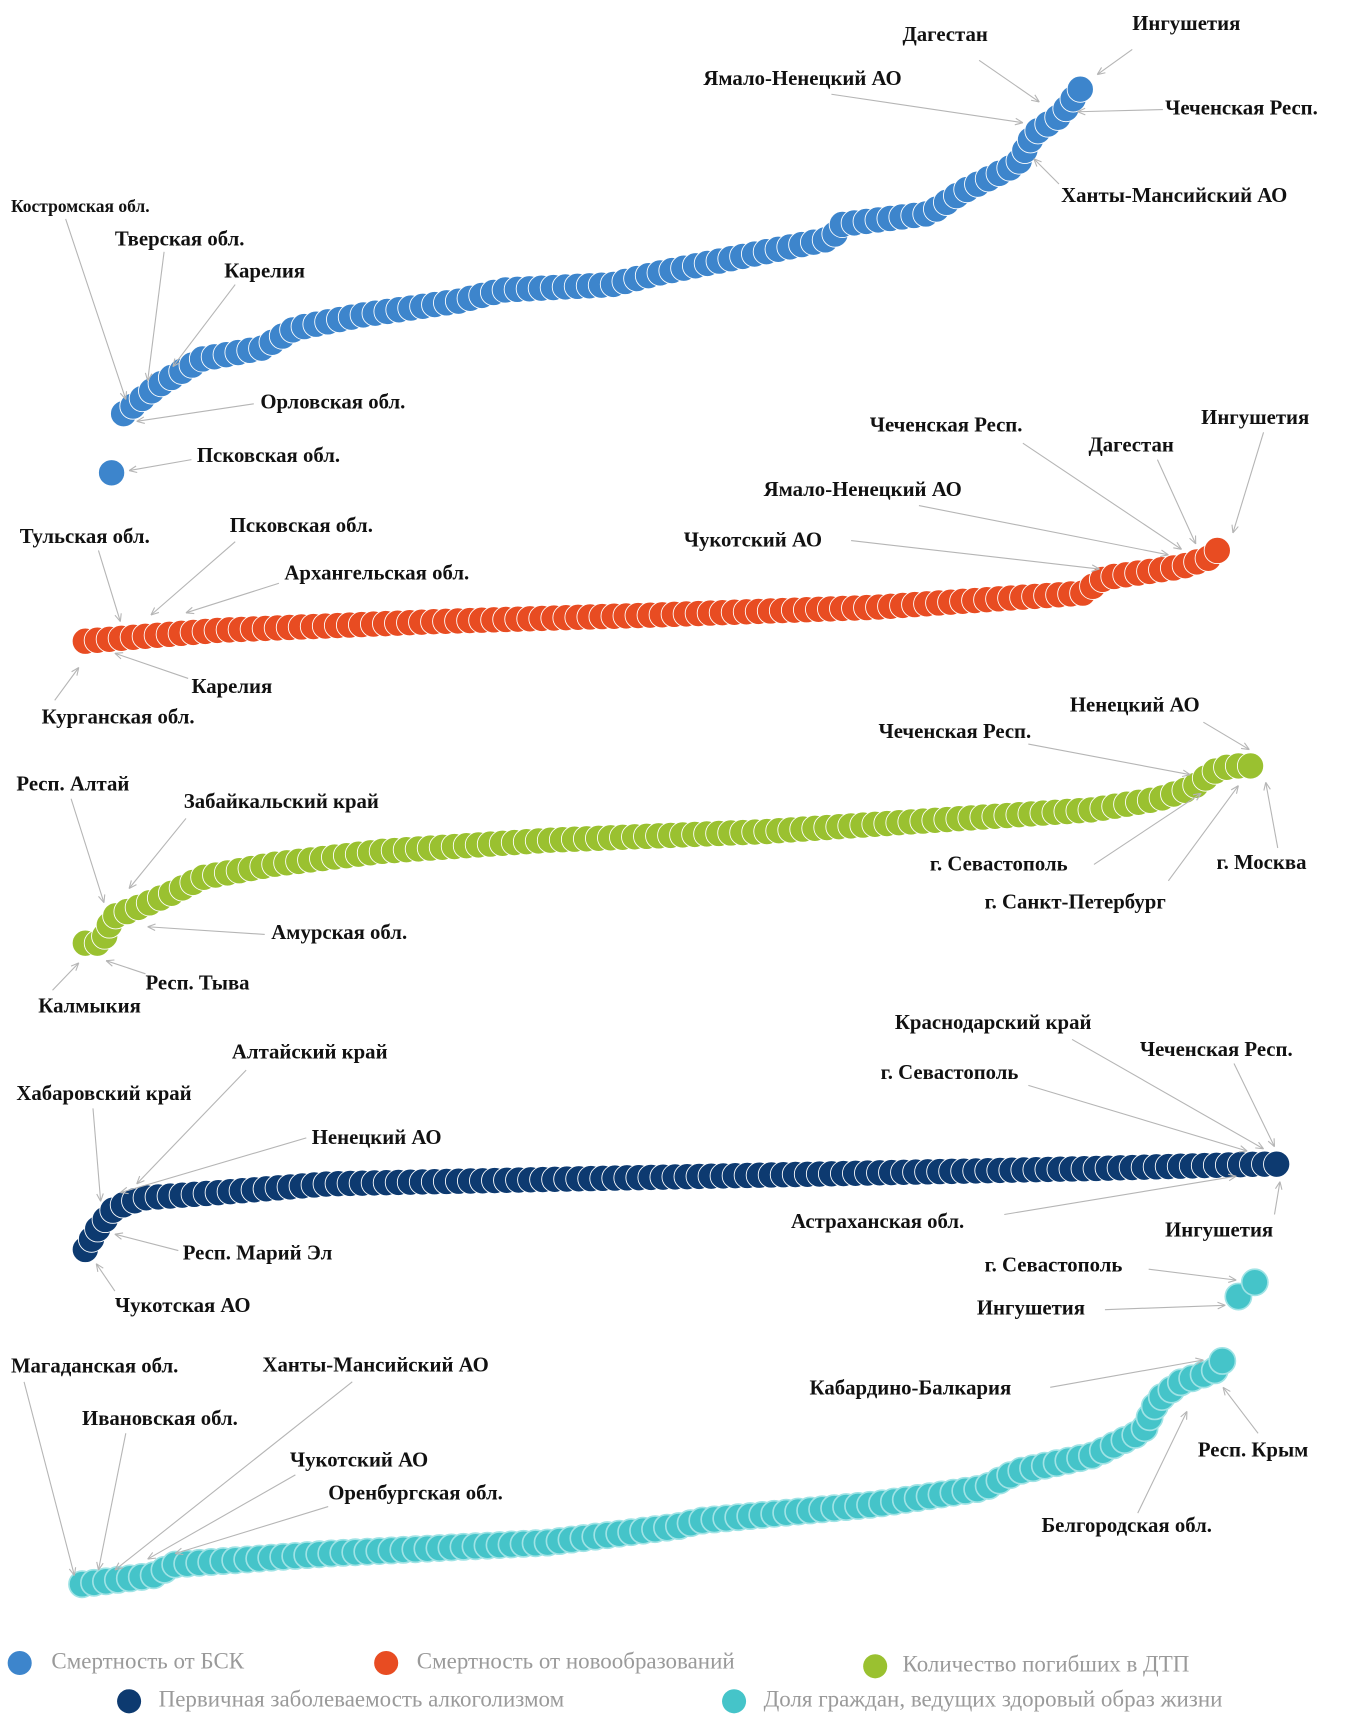 This screenshot has width=1362, height=1731. Describe the element at coordinates (160, 1418) in the screenshot. I see `annotation-label: Ивановская обл.` at that location.